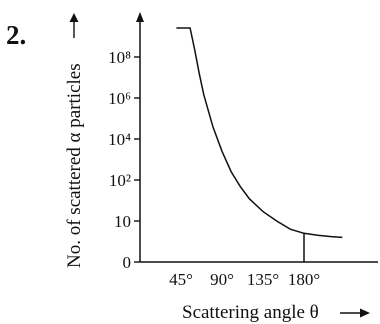 The width and height of the screenshot is (380, 324). I want to click on y-tick-label: 10⁴, so click(119, 139).